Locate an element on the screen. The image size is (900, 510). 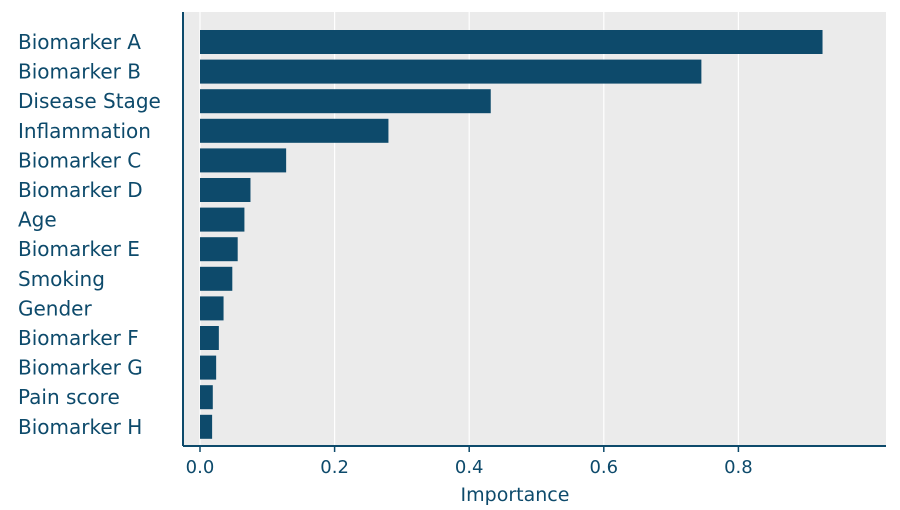
x-axis-title: Importance is located at coordinates (515, 495).